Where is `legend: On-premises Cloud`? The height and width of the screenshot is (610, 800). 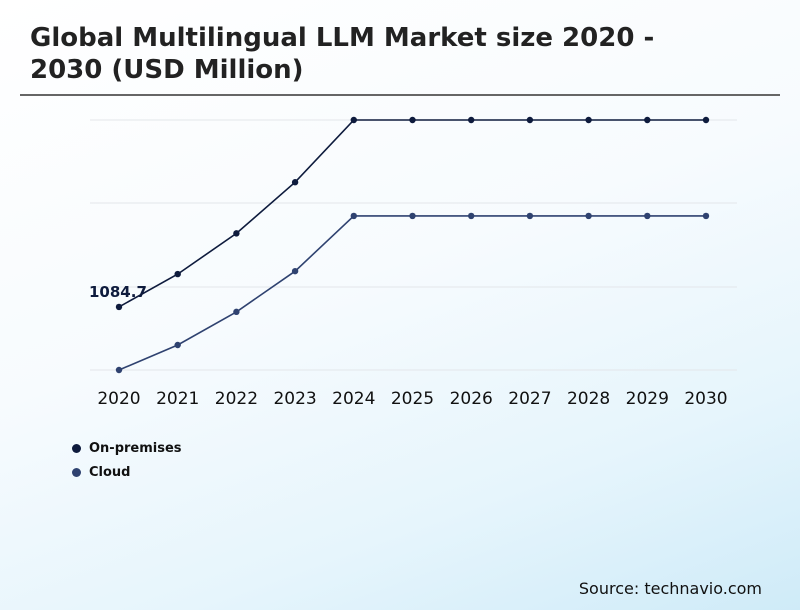
legend: On-premises Cloud is located at coordinates (127, 460).